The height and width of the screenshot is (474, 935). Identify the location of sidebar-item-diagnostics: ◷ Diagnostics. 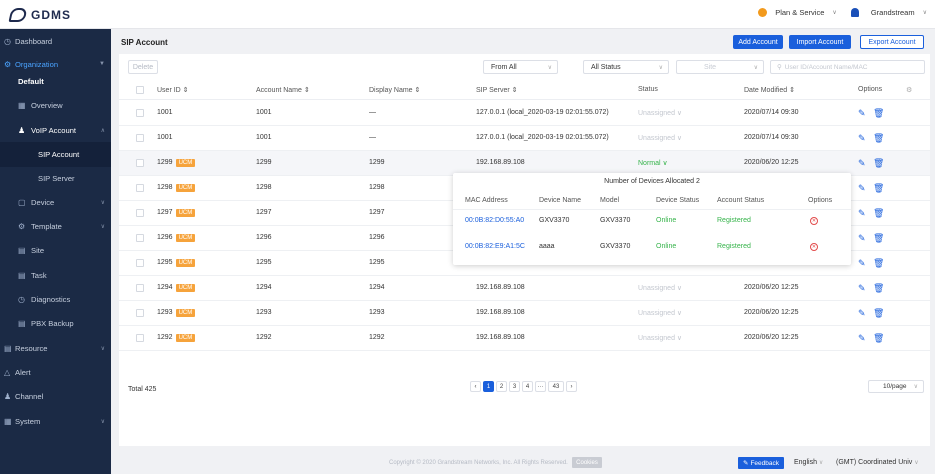
(44, 299).